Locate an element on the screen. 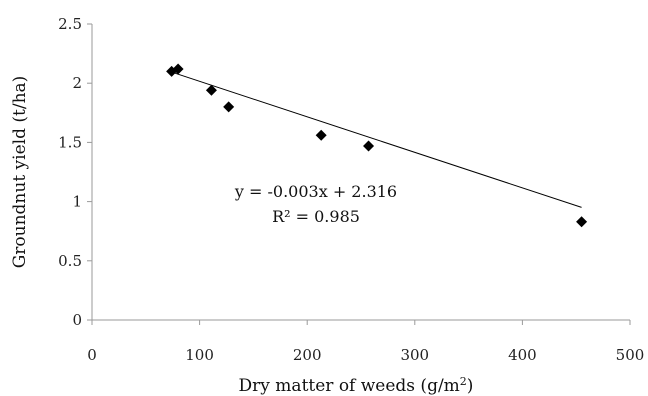  x-axis-title-sup: 2 is located at coordinates (463, 381).